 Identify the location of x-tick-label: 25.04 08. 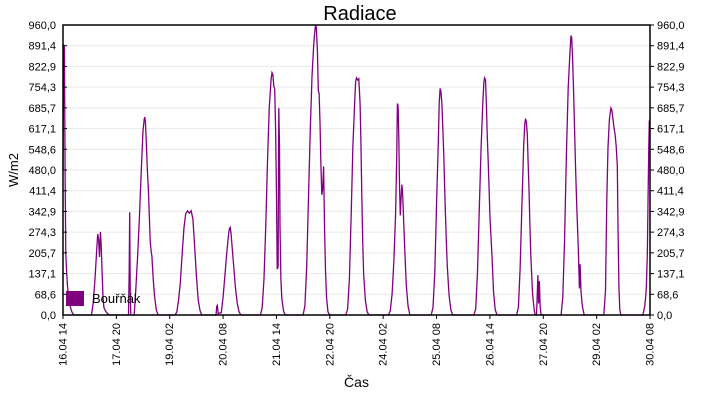
(437, 344).